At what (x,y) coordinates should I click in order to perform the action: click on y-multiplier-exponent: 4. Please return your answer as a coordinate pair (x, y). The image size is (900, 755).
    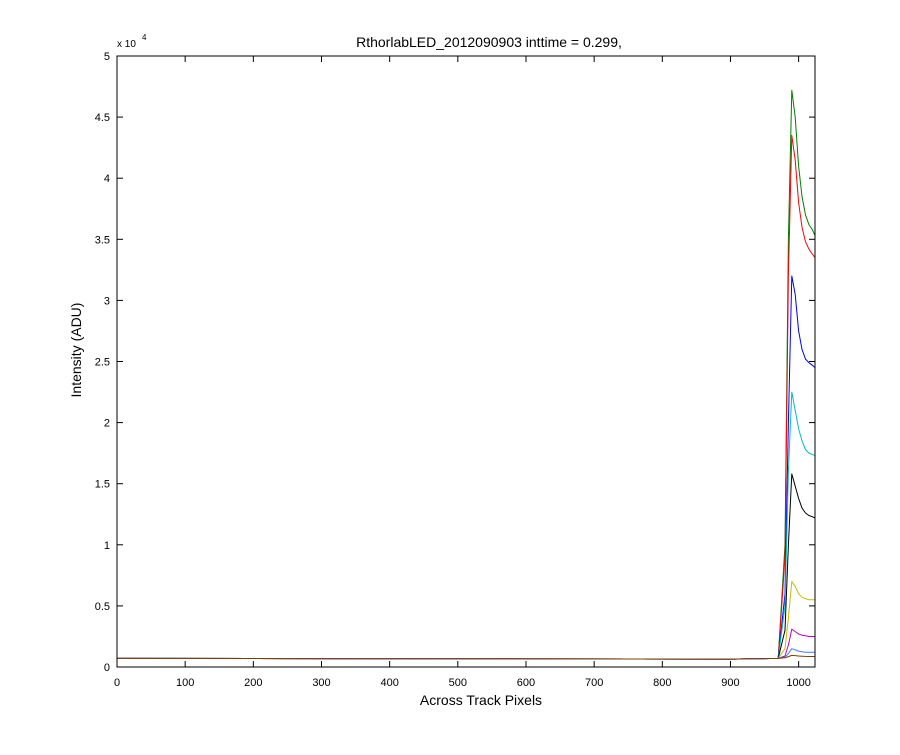
    Looking at the image, I should click on (144, 37).